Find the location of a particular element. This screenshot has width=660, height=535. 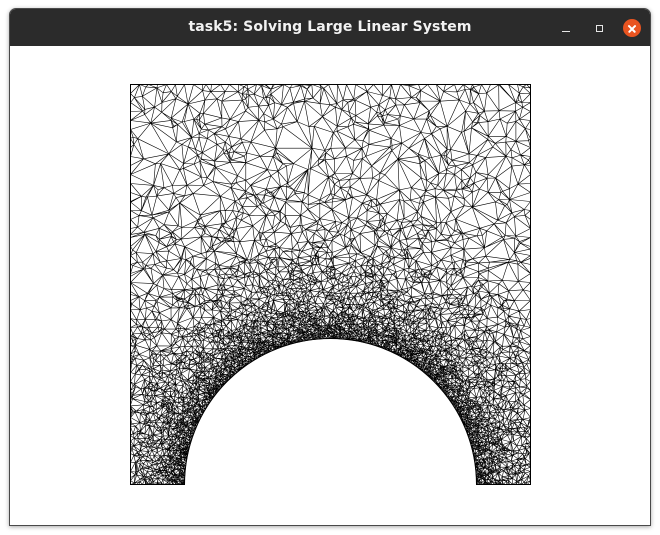

maximize-icon is located at coordinates (599, 28).